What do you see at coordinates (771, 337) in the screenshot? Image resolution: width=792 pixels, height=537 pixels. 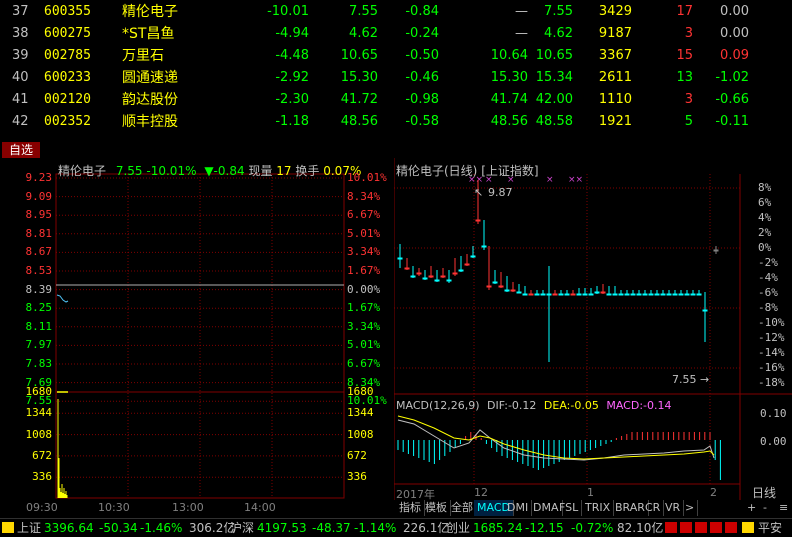 I see `kline-pct-tick: -12%` at bounding box center [771, 337].